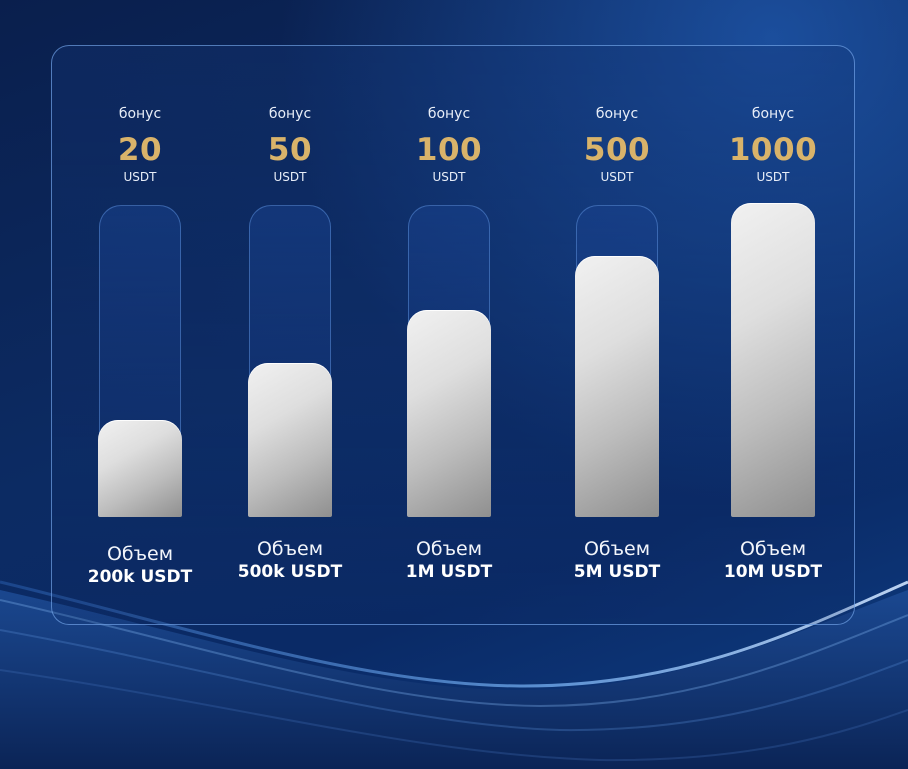  Describe the element at coordinates (140, 150) in the screenshot. I see `bonus-value: 20` at that location.